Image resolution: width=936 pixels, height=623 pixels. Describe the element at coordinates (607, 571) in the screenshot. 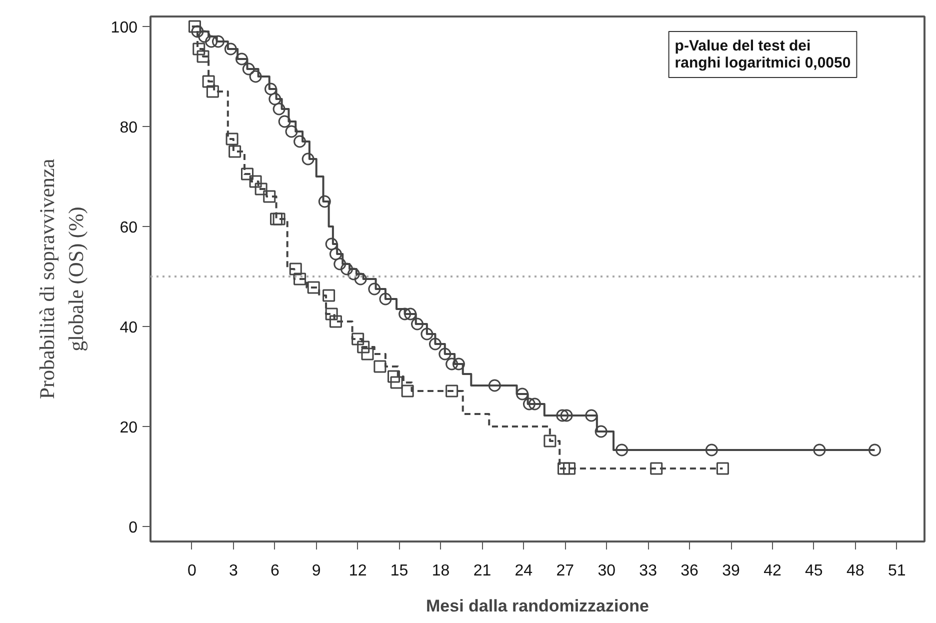

I see `x-tick-label: 30` at that location.